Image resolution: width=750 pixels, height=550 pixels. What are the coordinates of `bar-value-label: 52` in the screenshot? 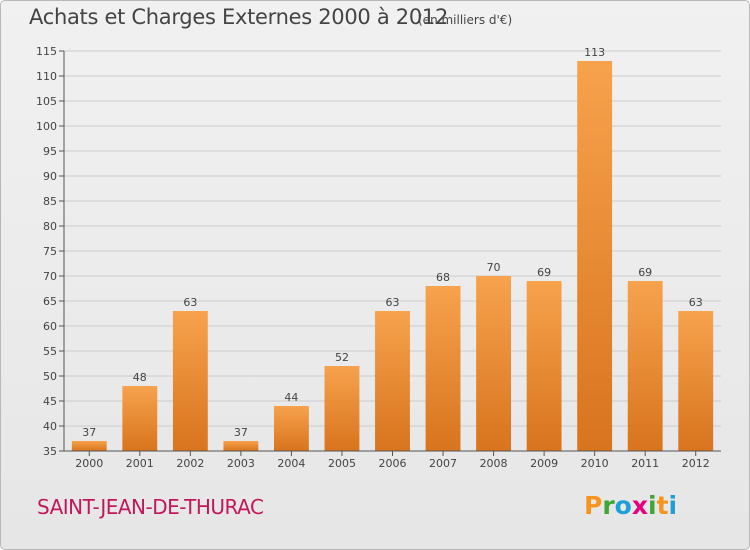 It's located at (342, 357).